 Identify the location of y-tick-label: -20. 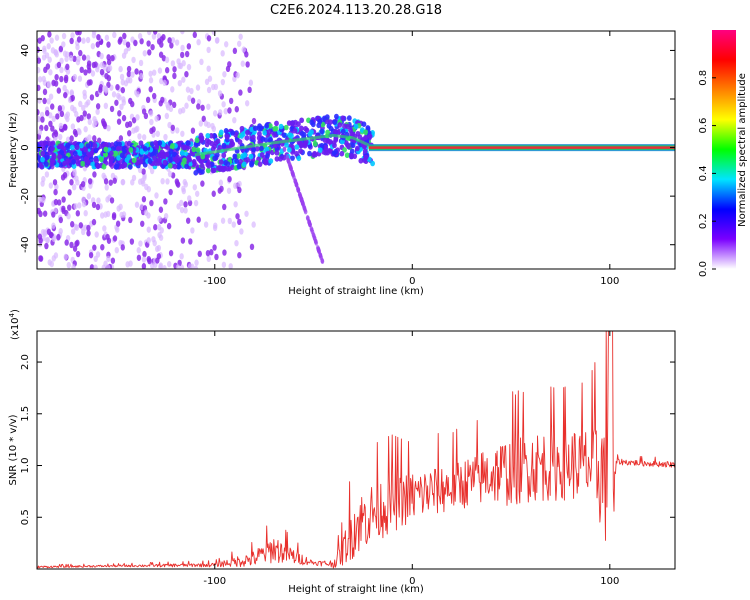
(25, 196).